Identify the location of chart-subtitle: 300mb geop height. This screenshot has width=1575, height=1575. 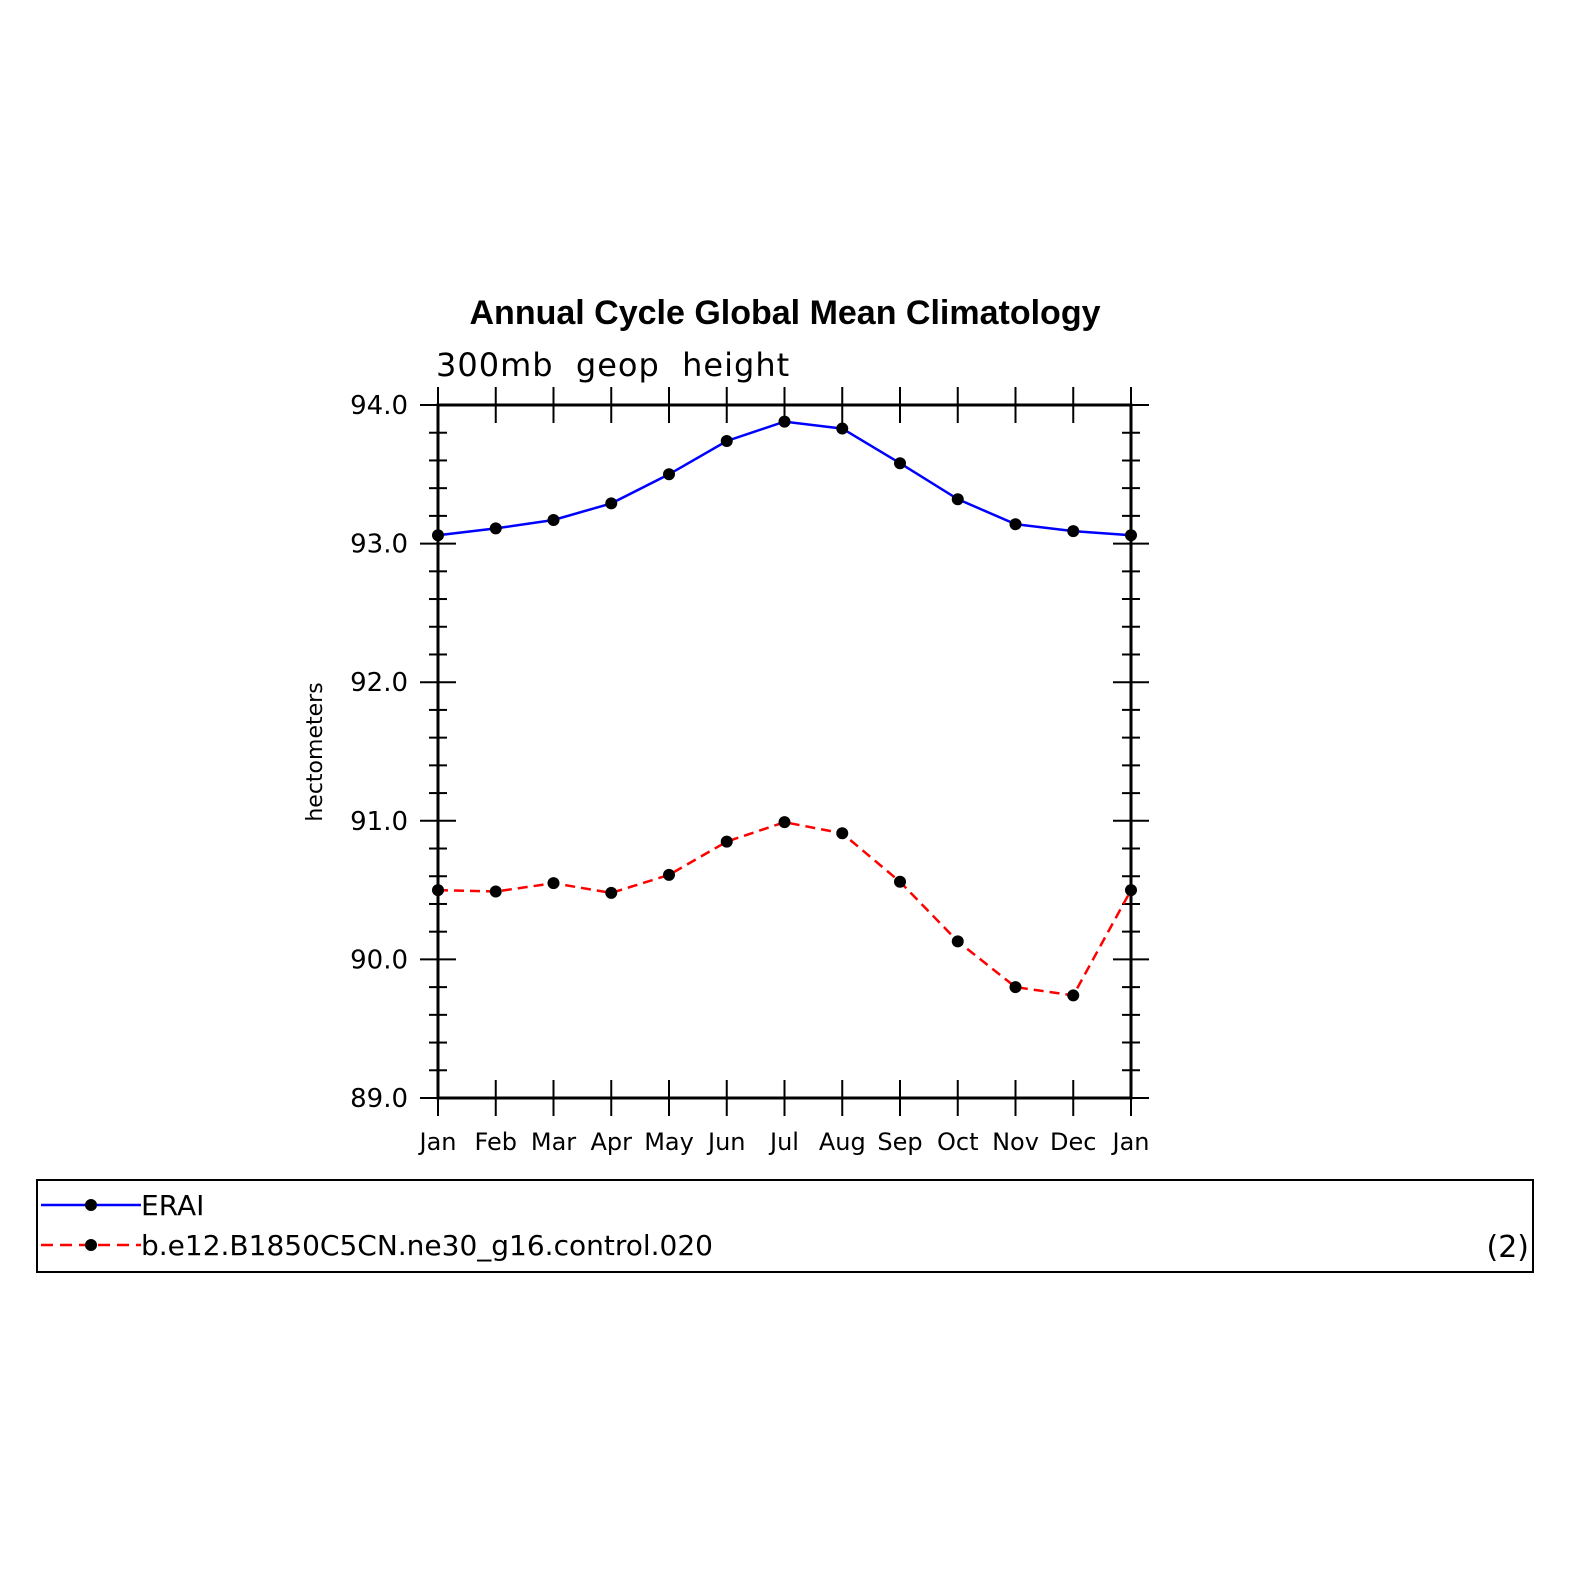
(613, 365).